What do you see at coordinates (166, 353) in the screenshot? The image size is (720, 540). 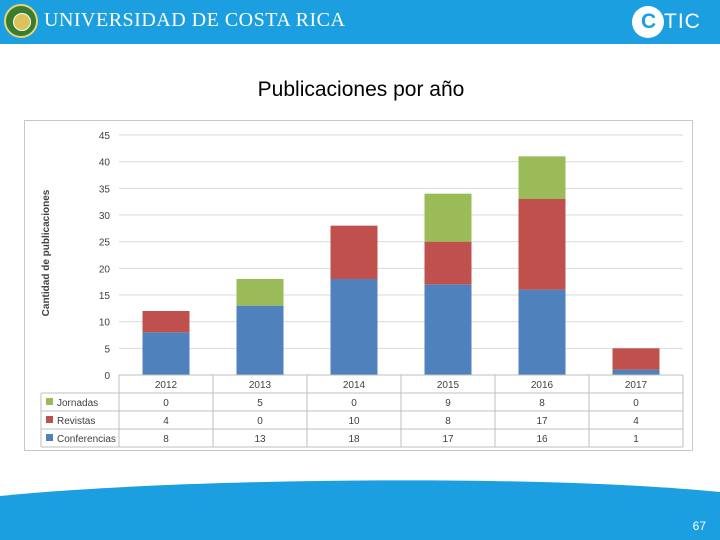 I see `bar-conferencias-2012` at bounding box center [166, 353].